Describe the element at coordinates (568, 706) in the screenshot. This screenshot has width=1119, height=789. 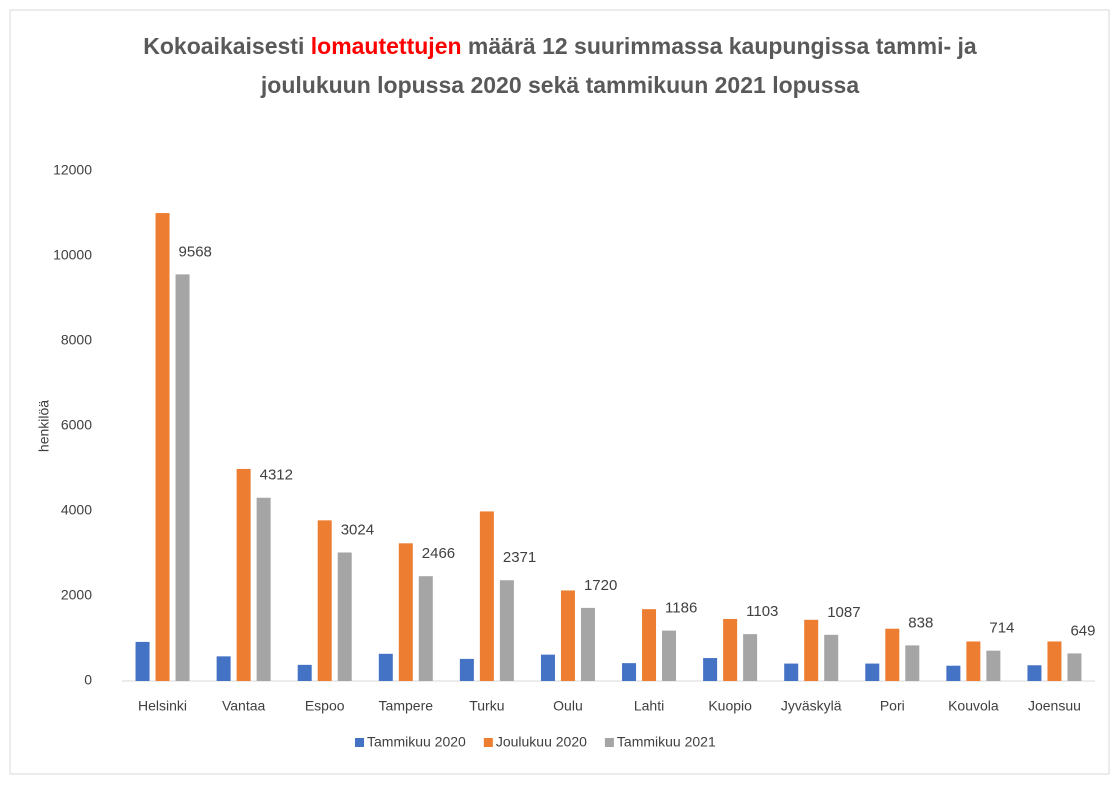
I see `x-tick-label: Oulu` at that location.